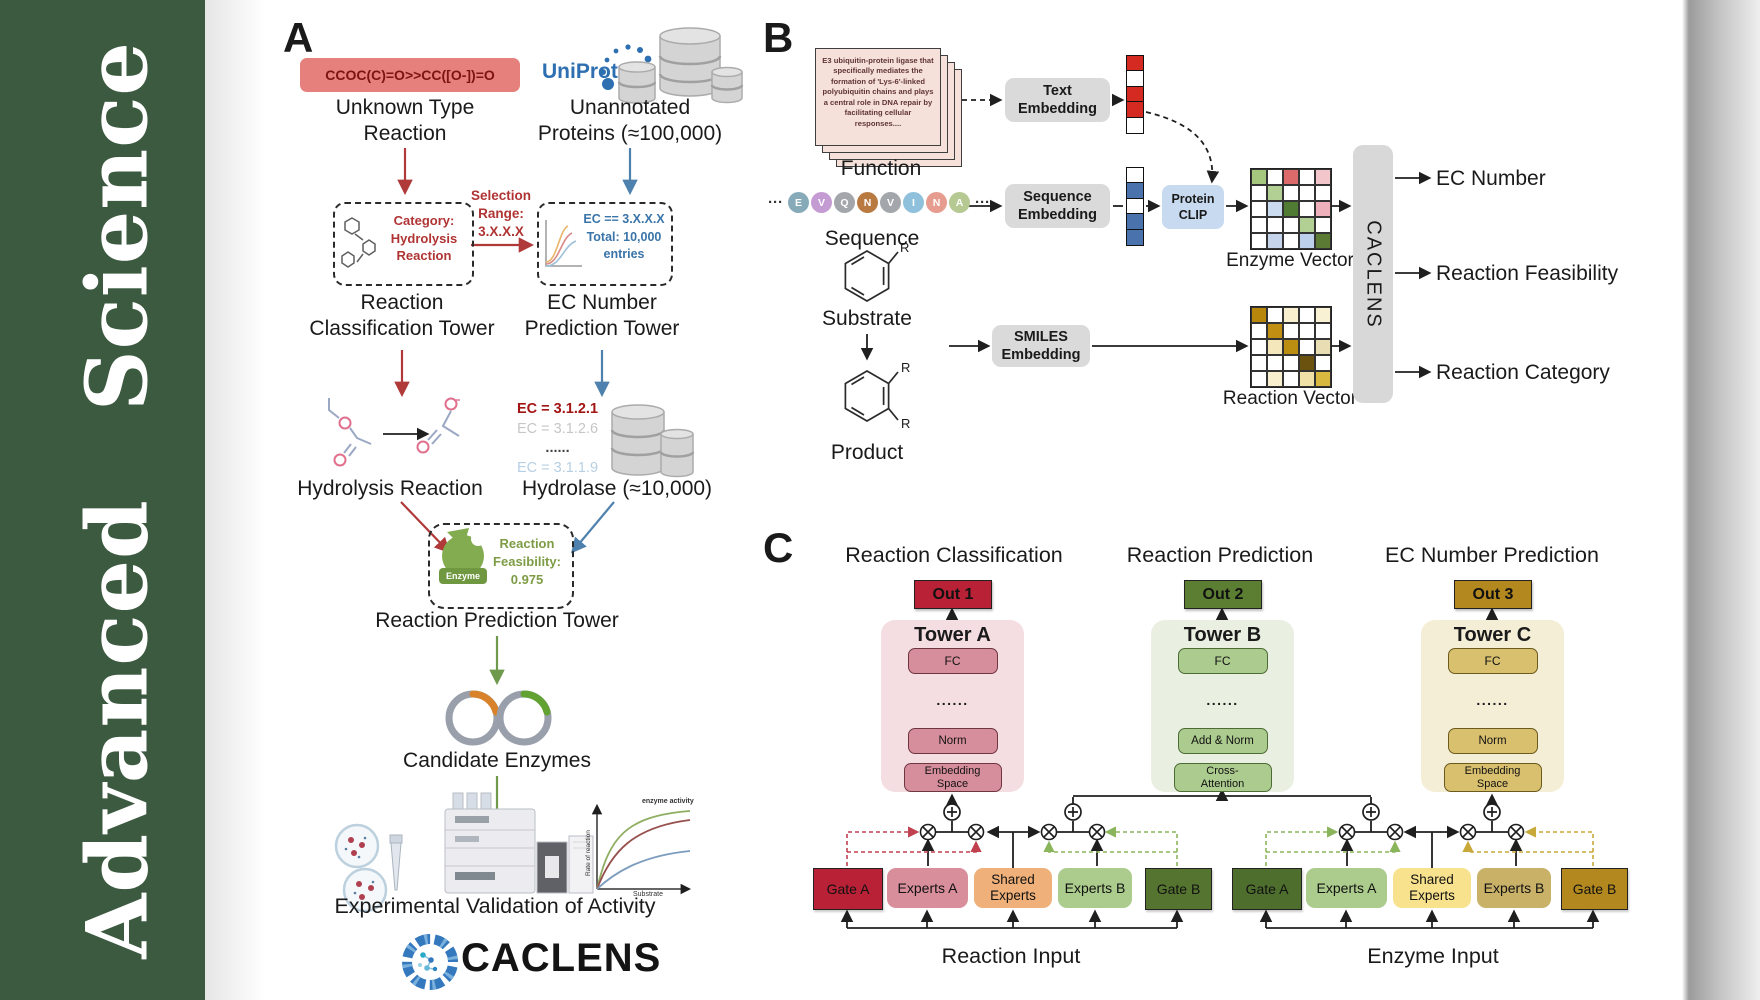 This screenshot has width=1760, height=1000. I want to click on prediction-tower-label: Reaction Prediction Tower, so click(497, 620).